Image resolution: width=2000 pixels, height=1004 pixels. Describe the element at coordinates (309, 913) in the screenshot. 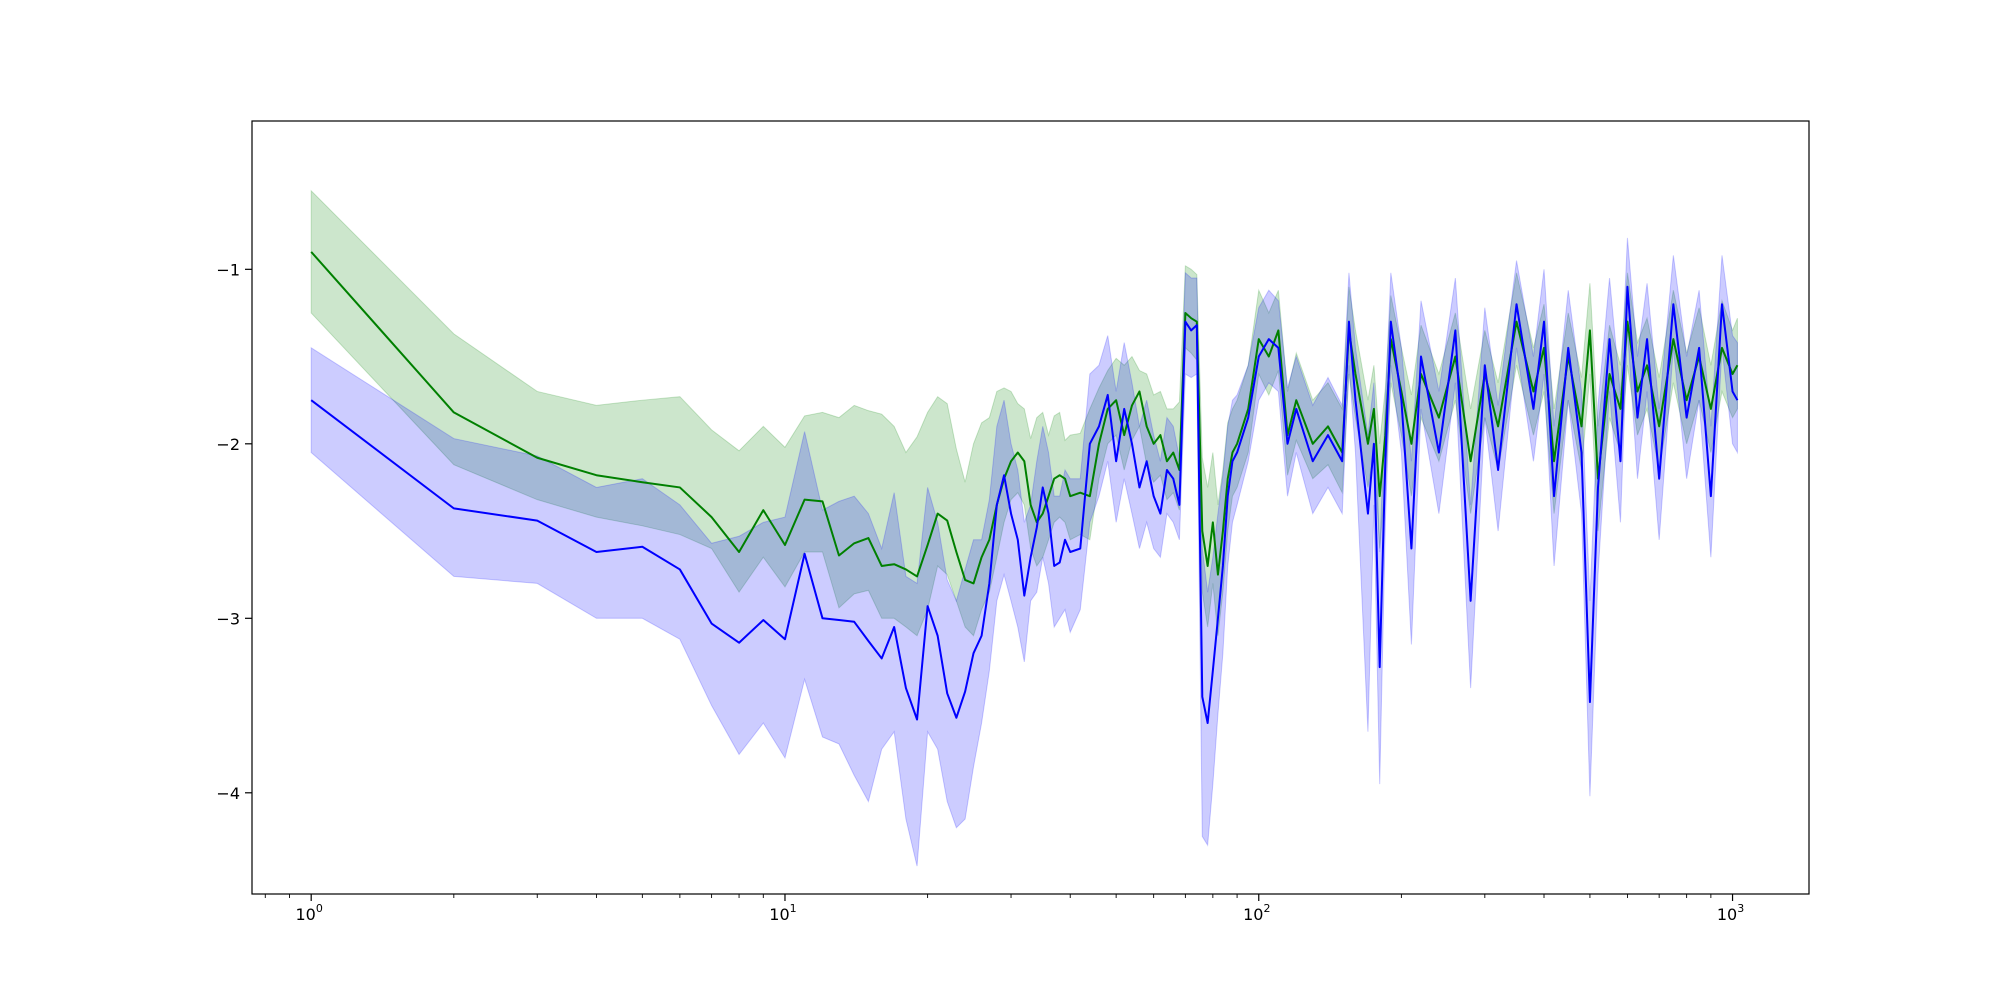

I see `x-tick-label: 10⁰` at that location.